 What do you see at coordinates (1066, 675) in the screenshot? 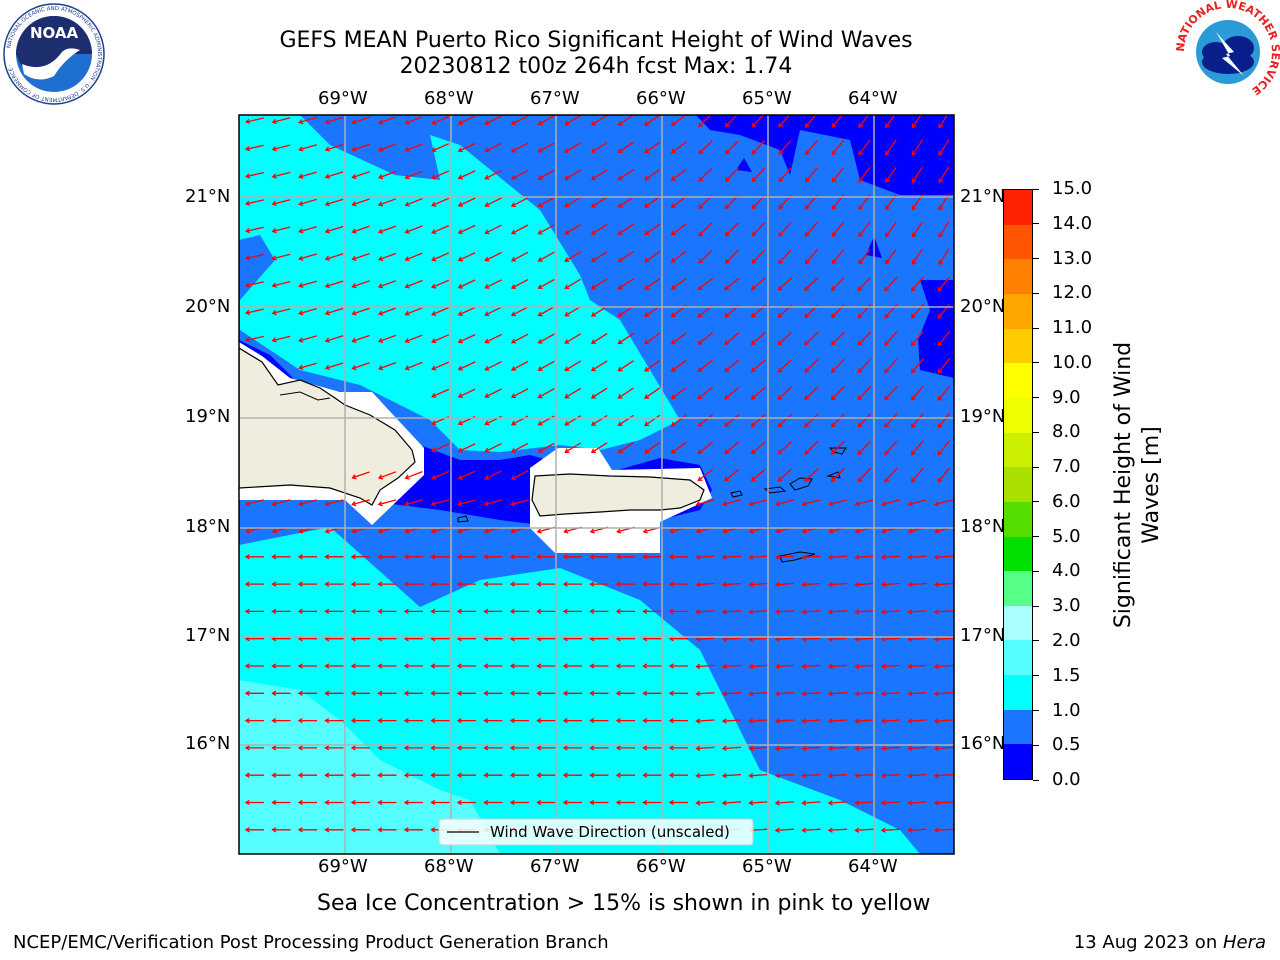
I see `colorbar-tick-label: 1.5` at bounding box center [1066, 675].